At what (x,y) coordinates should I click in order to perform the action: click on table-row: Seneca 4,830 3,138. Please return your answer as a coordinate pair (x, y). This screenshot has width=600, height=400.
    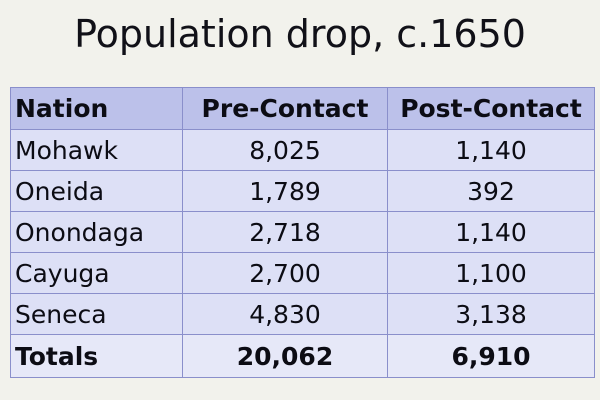
    Looking at the image, I should click on (302, 314).